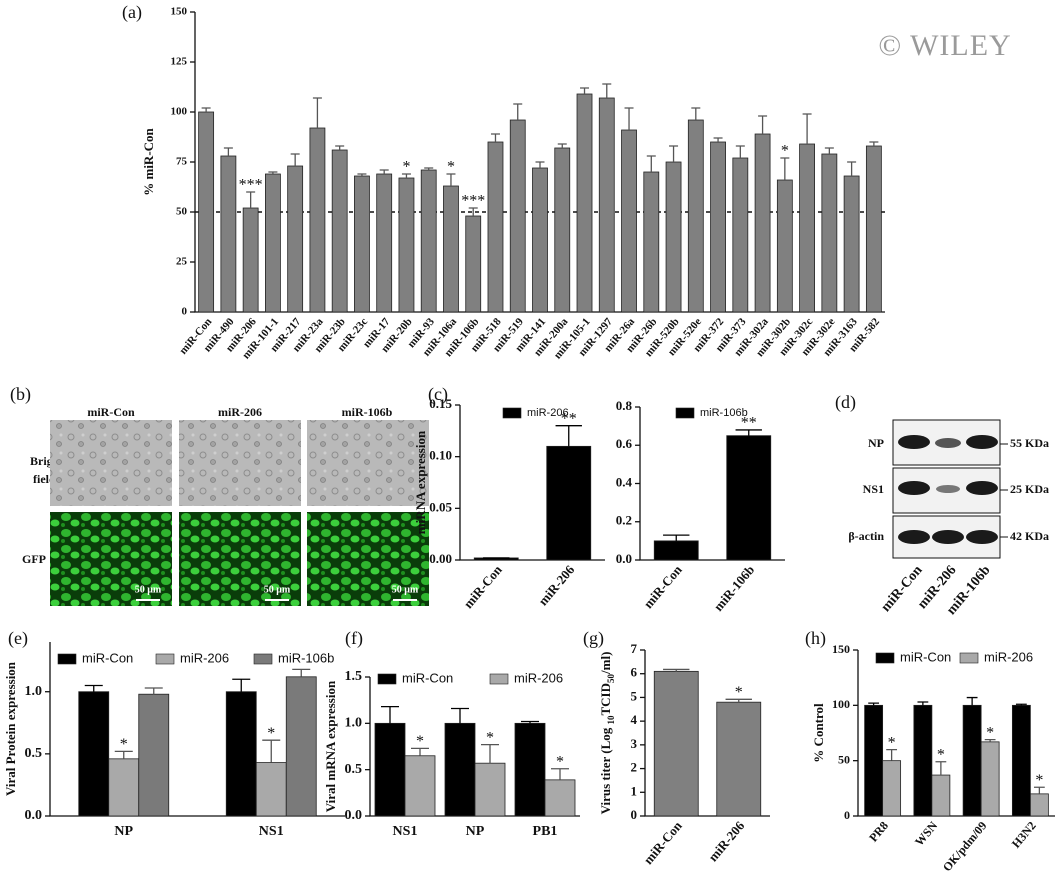  What do you see at coordinates (1029, 536) in the screenshot?
I see `size-label: 42 KDa` at bounding box center [1029, 536].